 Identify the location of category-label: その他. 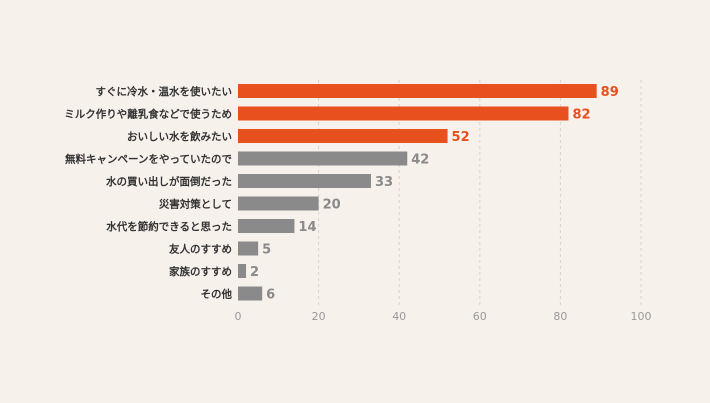
(217, 294).